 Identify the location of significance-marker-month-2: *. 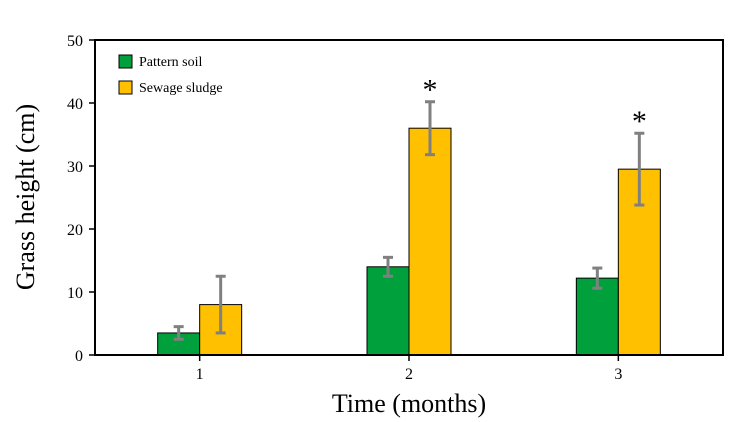
(430, 90).